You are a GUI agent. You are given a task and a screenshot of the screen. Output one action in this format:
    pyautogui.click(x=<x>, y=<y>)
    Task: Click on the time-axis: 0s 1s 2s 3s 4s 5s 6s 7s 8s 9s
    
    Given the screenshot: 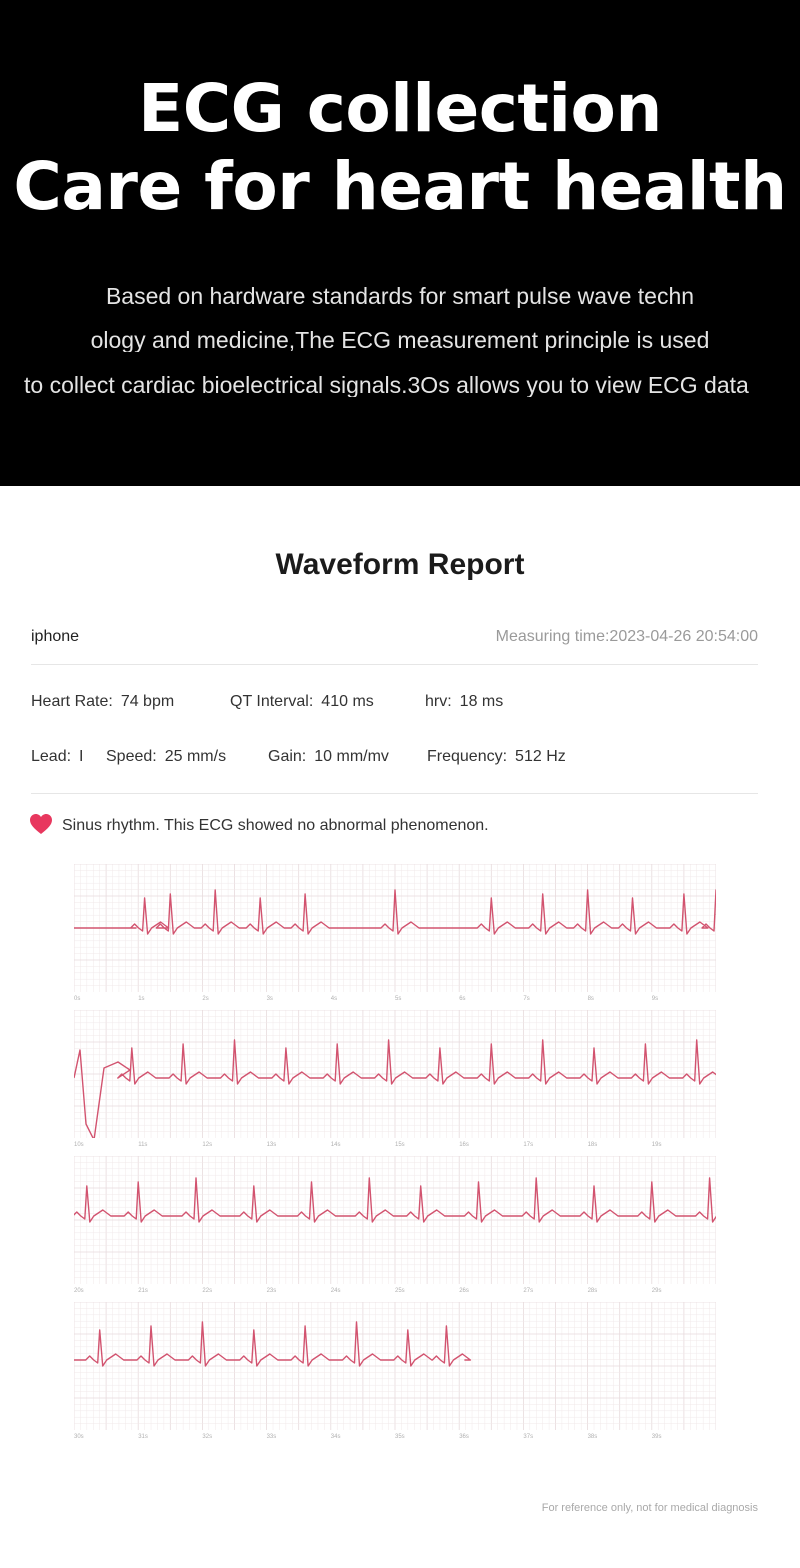 What is the action you would take?
    pyautogui.click(x=395, y=1001)
    